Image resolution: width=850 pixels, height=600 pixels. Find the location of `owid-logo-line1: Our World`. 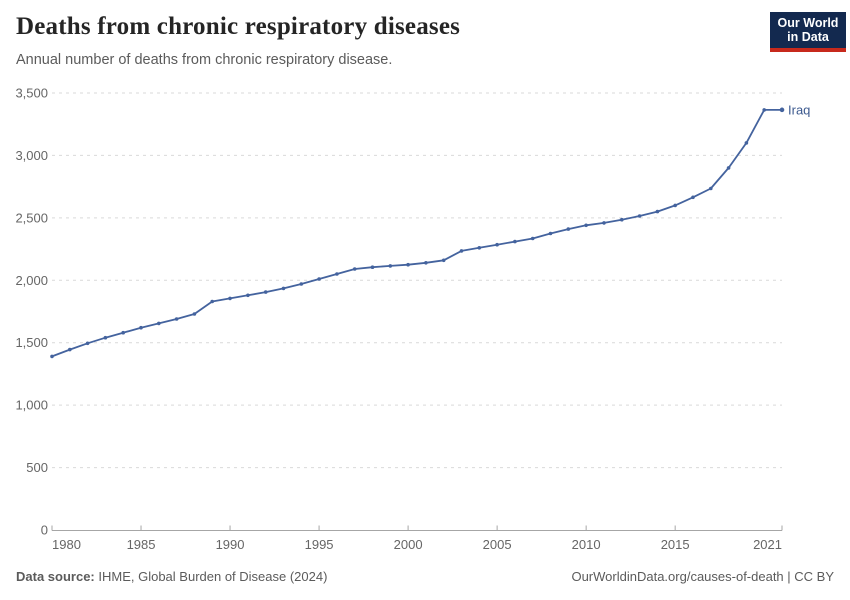

owid-logo-line1: Our World is located at coordinates (808, 22).